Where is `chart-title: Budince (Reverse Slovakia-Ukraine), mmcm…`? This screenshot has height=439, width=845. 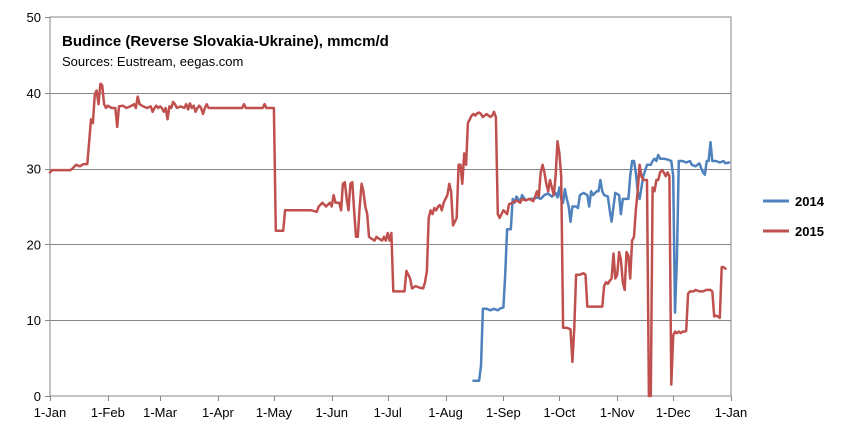 chart-title: Budince (Reverse Slovakia-Ukraine), mmcm… is located at coordinates (225, 41).